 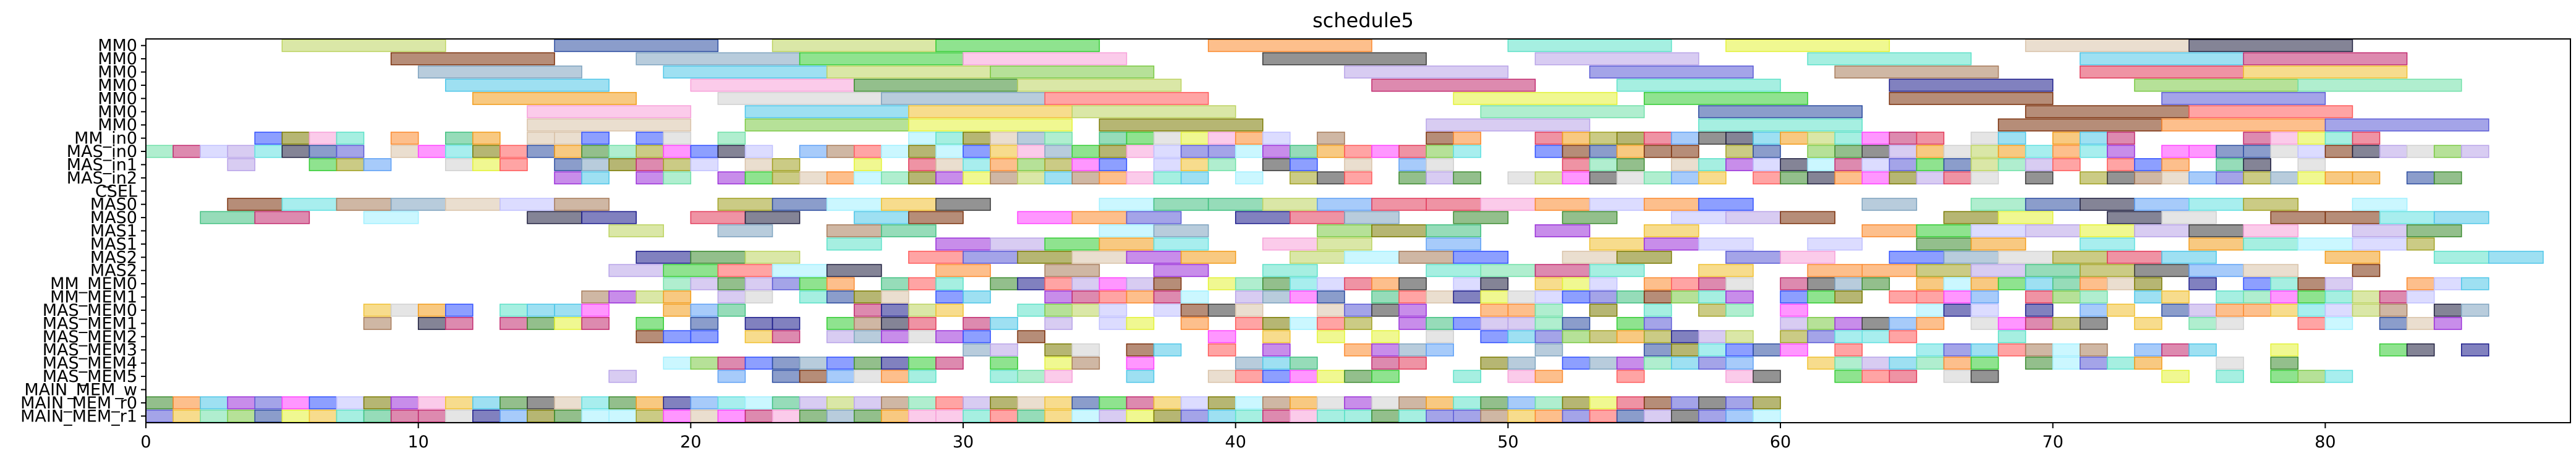 I want to click on x-tick-label: 10, so click(x=417, y=442).